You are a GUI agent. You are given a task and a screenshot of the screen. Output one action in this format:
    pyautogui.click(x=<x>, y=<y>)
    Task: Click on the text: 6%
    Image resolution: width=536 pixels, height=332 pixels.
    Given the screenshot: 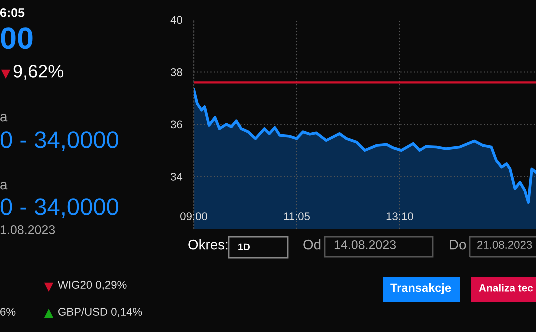 What is the action you would take?
    pyautogui.click(x=8, y=312)
    